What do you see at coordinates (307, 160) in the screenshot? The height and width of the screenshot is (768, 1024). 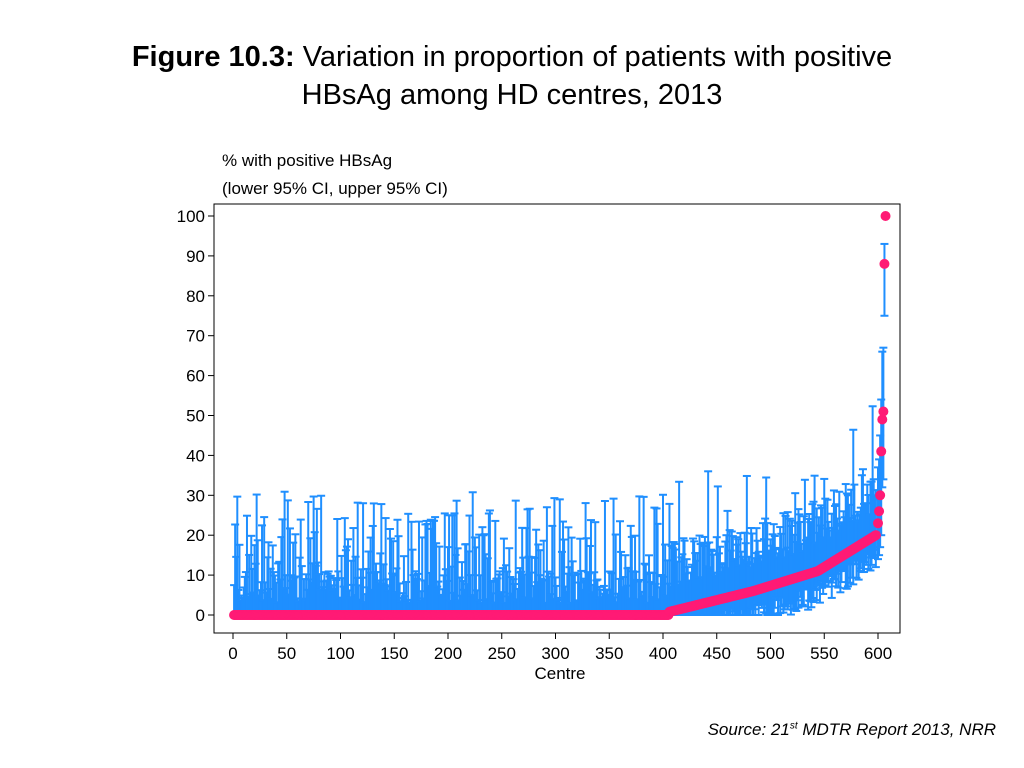 I see `y-axis-label-line1: % with positive HBsAg` at bounding box center [307, 160].